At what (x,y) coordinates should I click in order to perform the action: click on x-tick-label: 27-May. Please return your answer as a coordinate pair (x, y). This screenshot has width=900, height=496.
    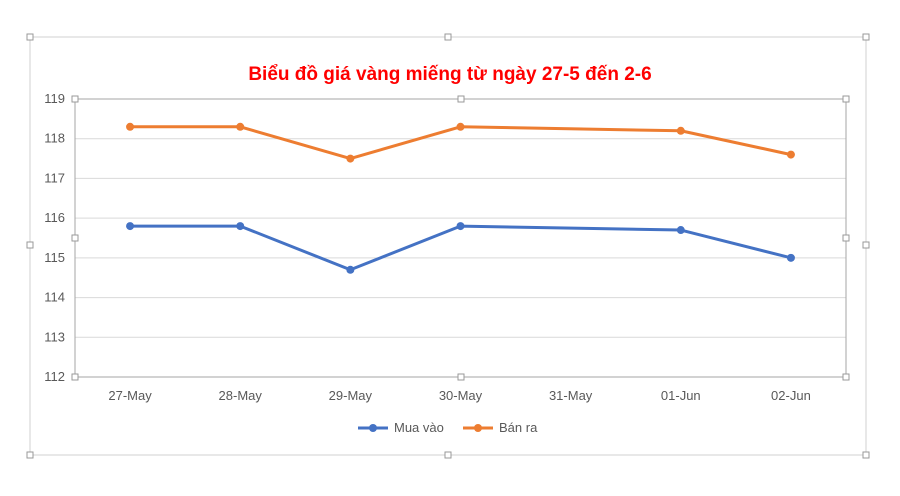
    Looking at the image, I should click on (130, 395).